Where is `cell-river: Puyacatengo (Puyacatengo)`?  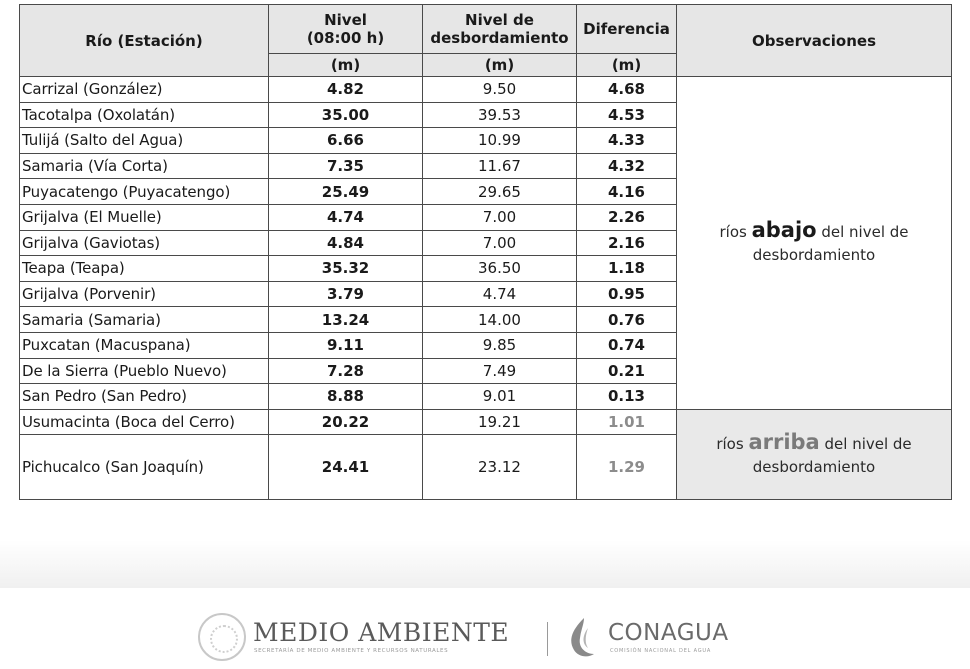 cell-river: Puyacatengo (Puyacatengo) is located at coordinates (144, 191).